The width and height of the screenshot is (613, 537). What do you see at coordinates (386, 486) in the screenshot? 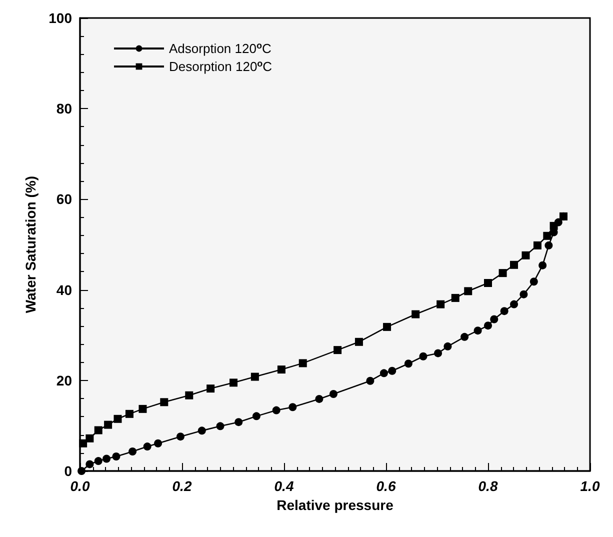
I see `x-tick-label: 0.6` at bounding box center [386, 486].